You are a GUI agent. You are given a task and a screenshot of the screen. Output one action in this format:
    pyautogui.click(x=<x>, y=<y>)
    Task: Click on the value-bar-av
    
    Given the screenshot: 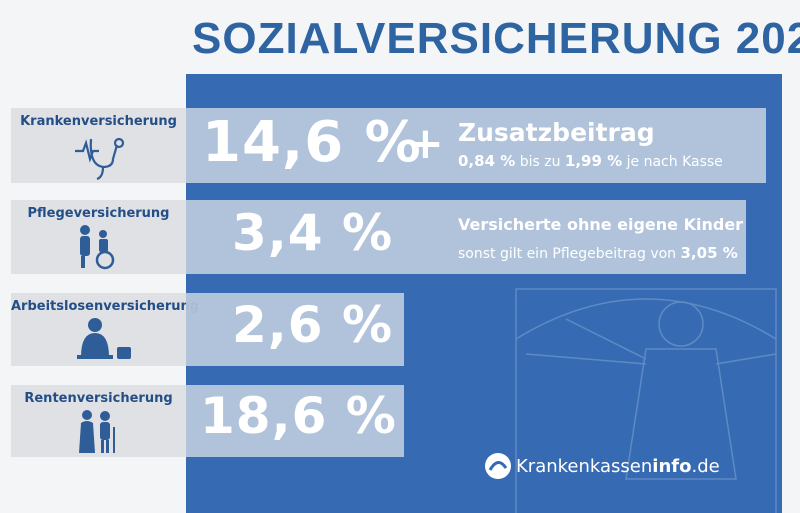 What is the action you would take?
    pyautogui.click(x=295, y=329)
    